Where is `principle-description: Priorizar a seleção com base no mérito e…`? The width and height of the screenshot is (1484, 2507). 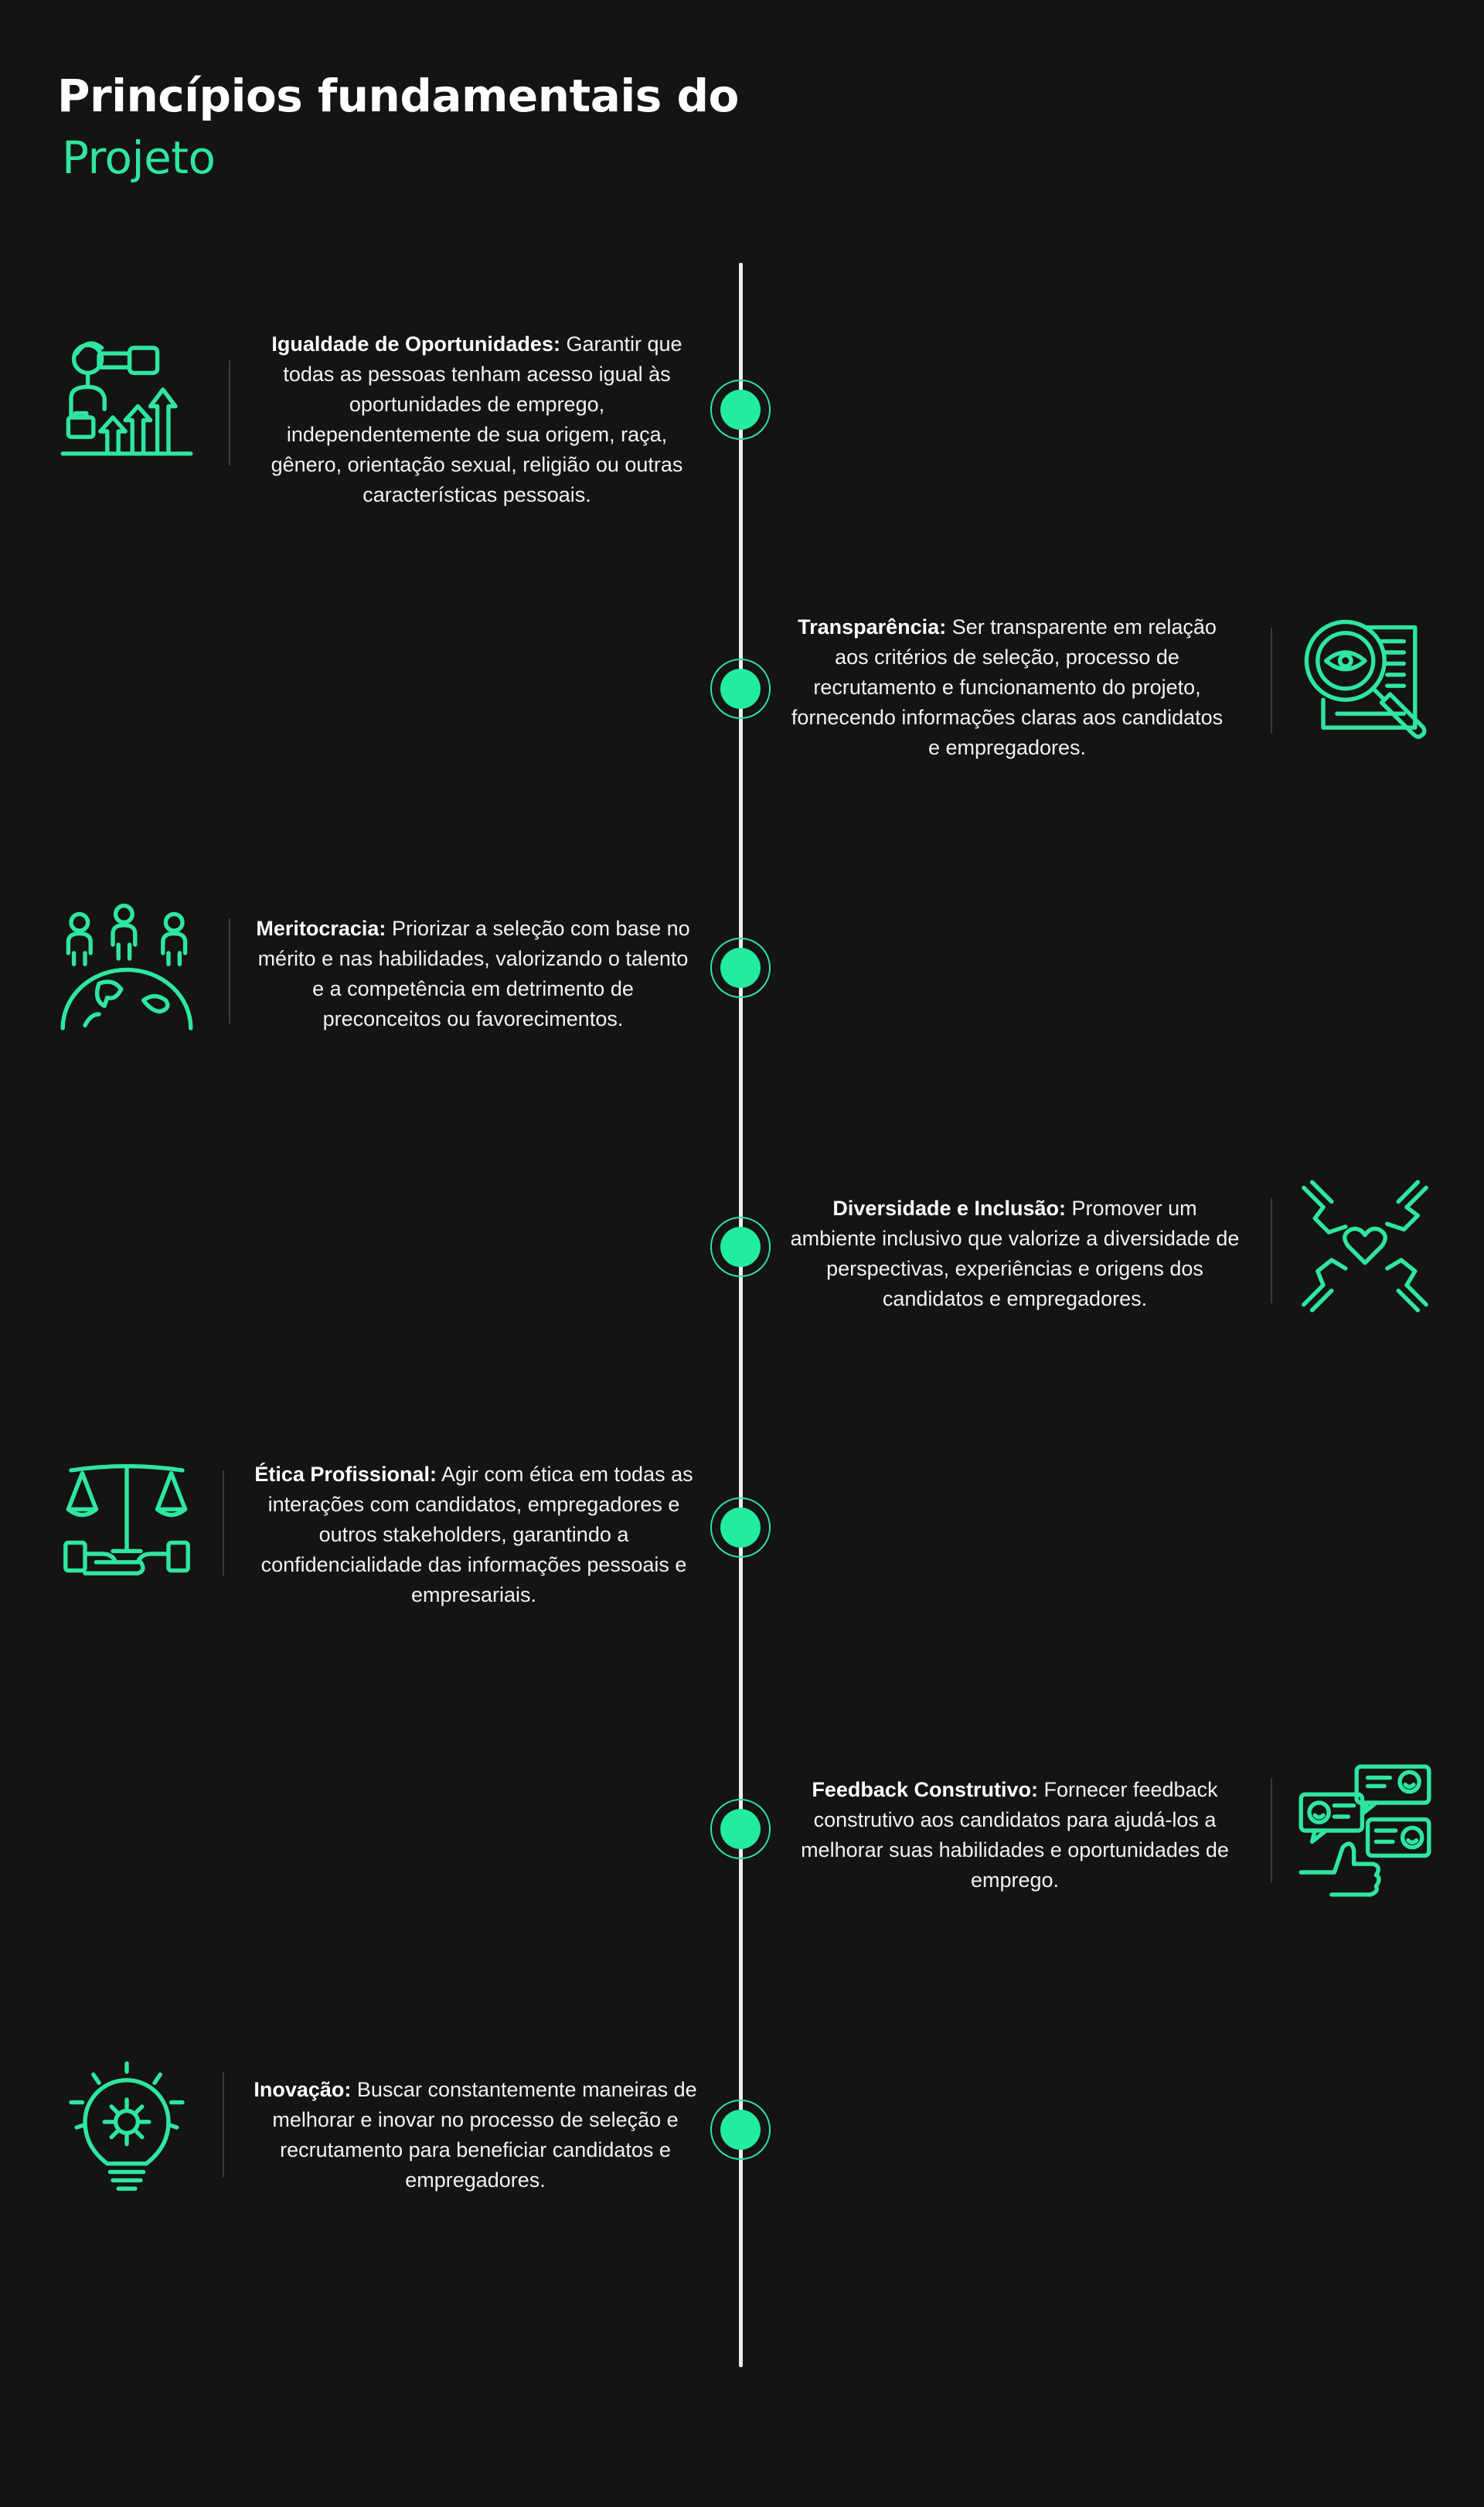 principle-description: Priorizar a seleção com base no mérito e… is located at coordinates (473, 973).